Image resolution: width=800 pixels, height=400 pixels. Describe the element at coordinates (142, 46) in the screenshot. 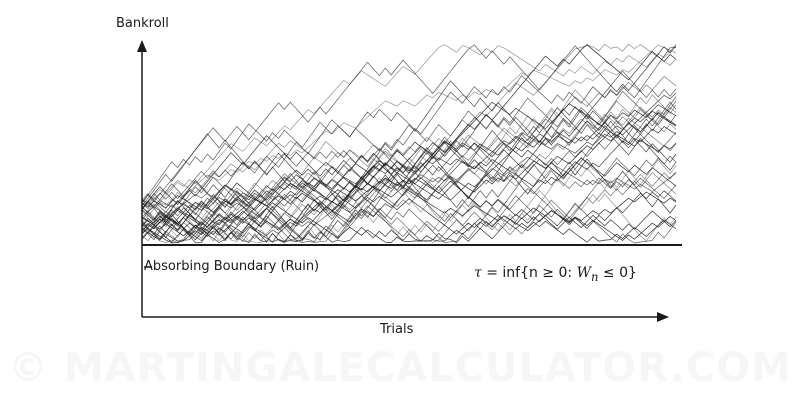

I see `y-axis-arrowhead` at that location.